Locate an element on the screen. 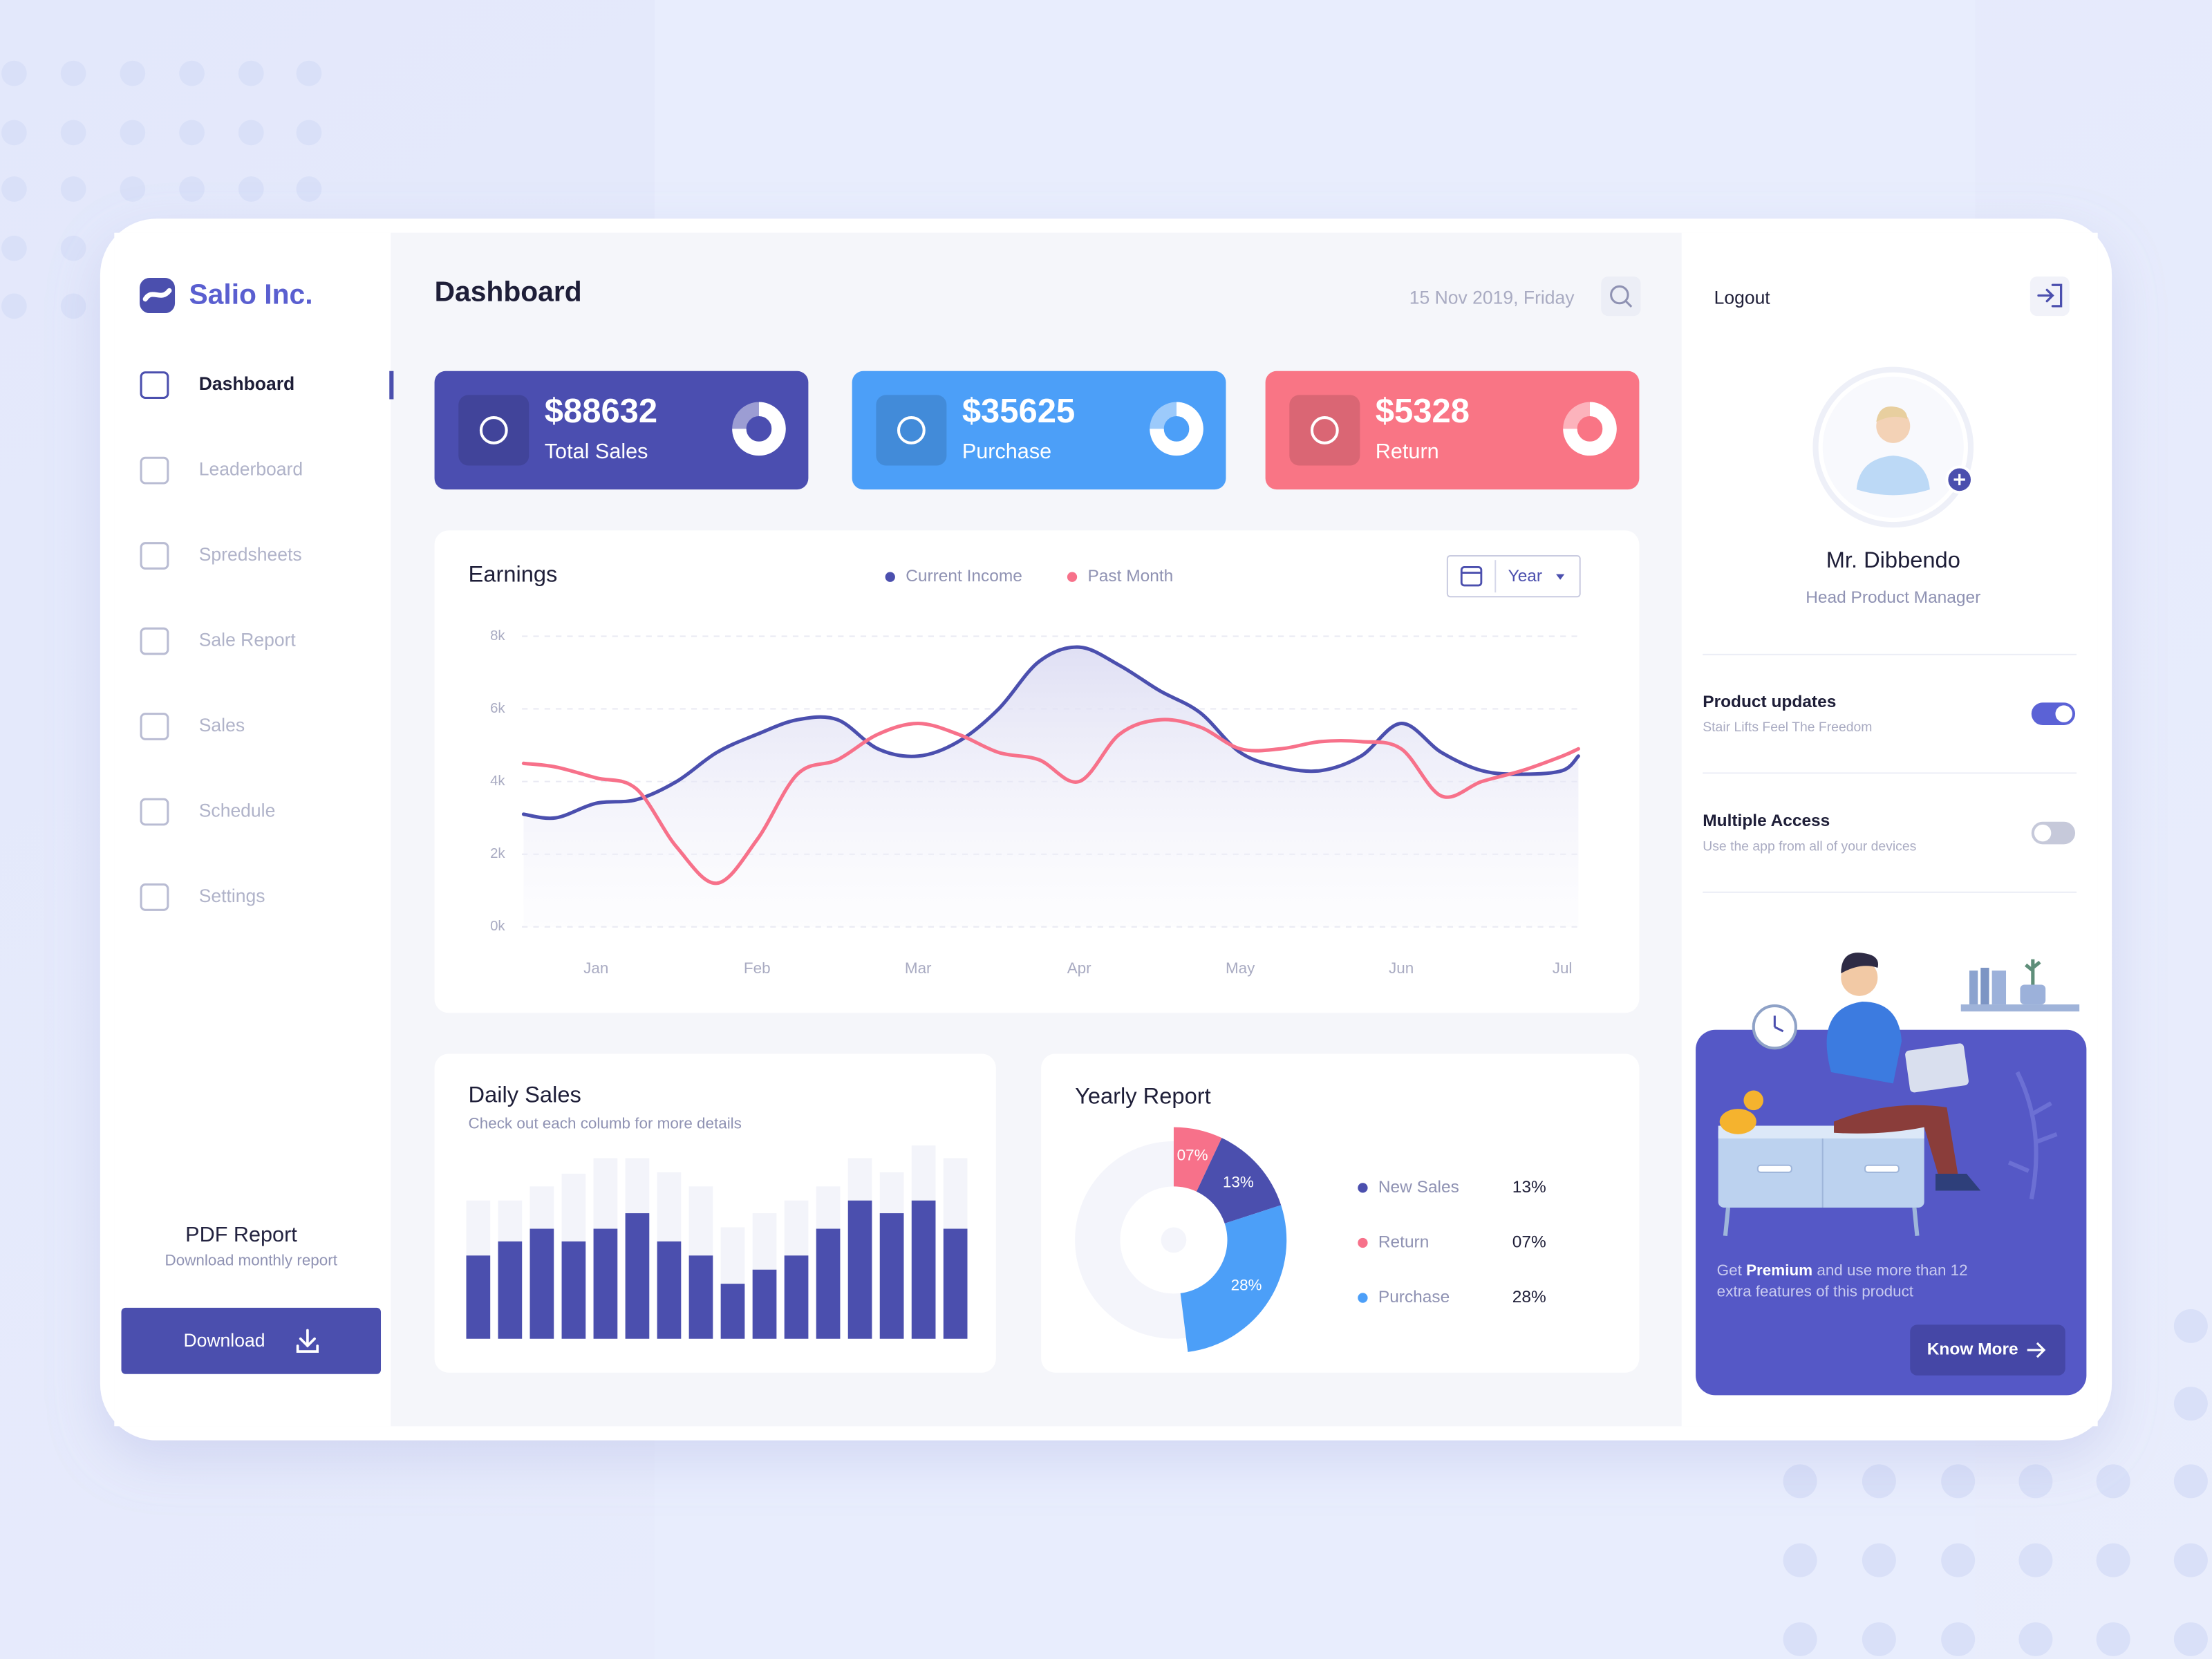 The image size is (2212, 1659). nav-item: Leaderboard is located at coordinates (222, 470).